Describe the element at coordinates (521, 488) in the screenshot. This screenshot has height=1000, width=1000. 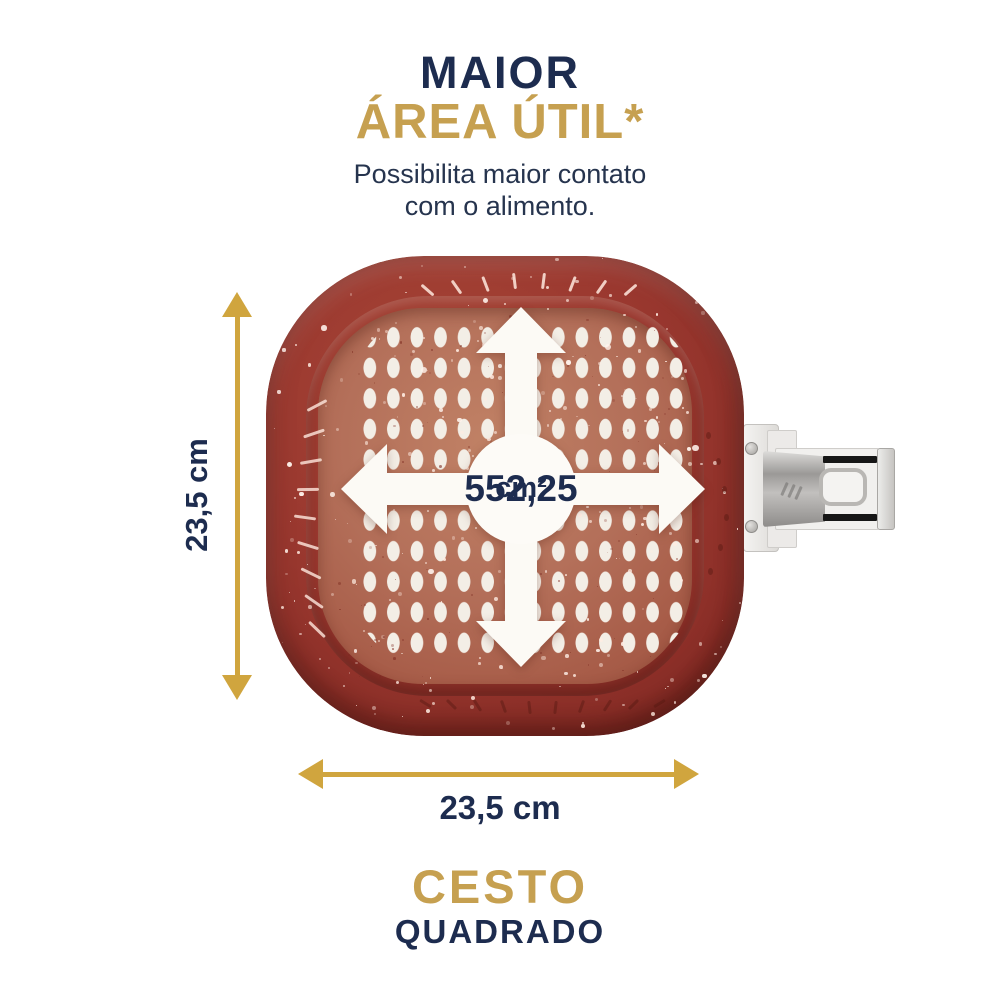
I see `area-unit: cm²` at that location.